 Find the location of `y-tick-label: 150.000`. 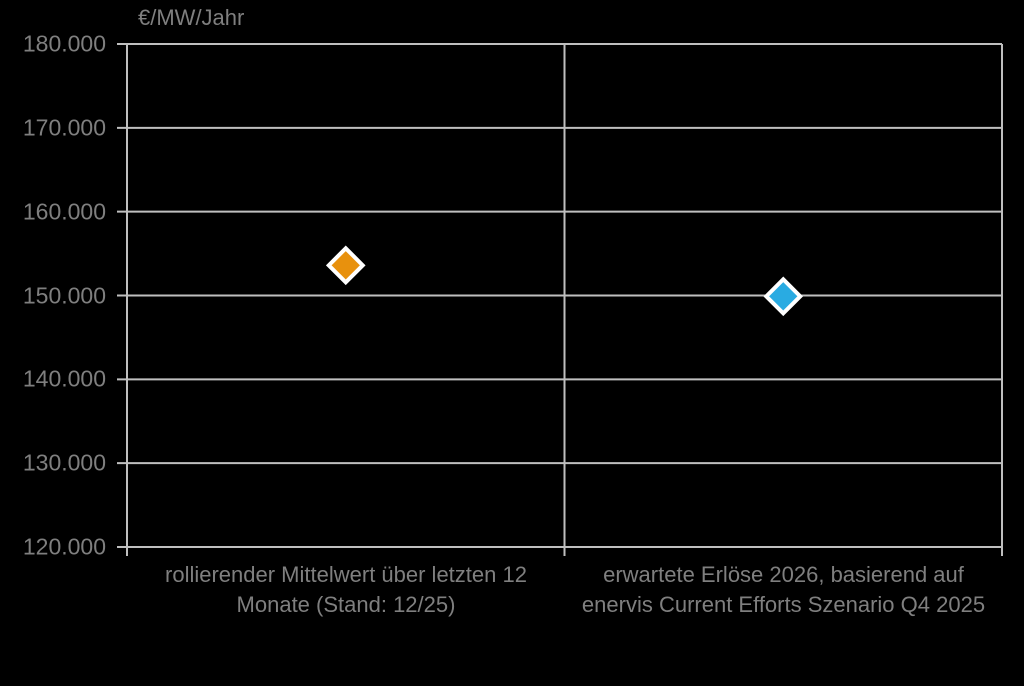

y-tick-label: 150.000 is located at coordinates (64, 295).